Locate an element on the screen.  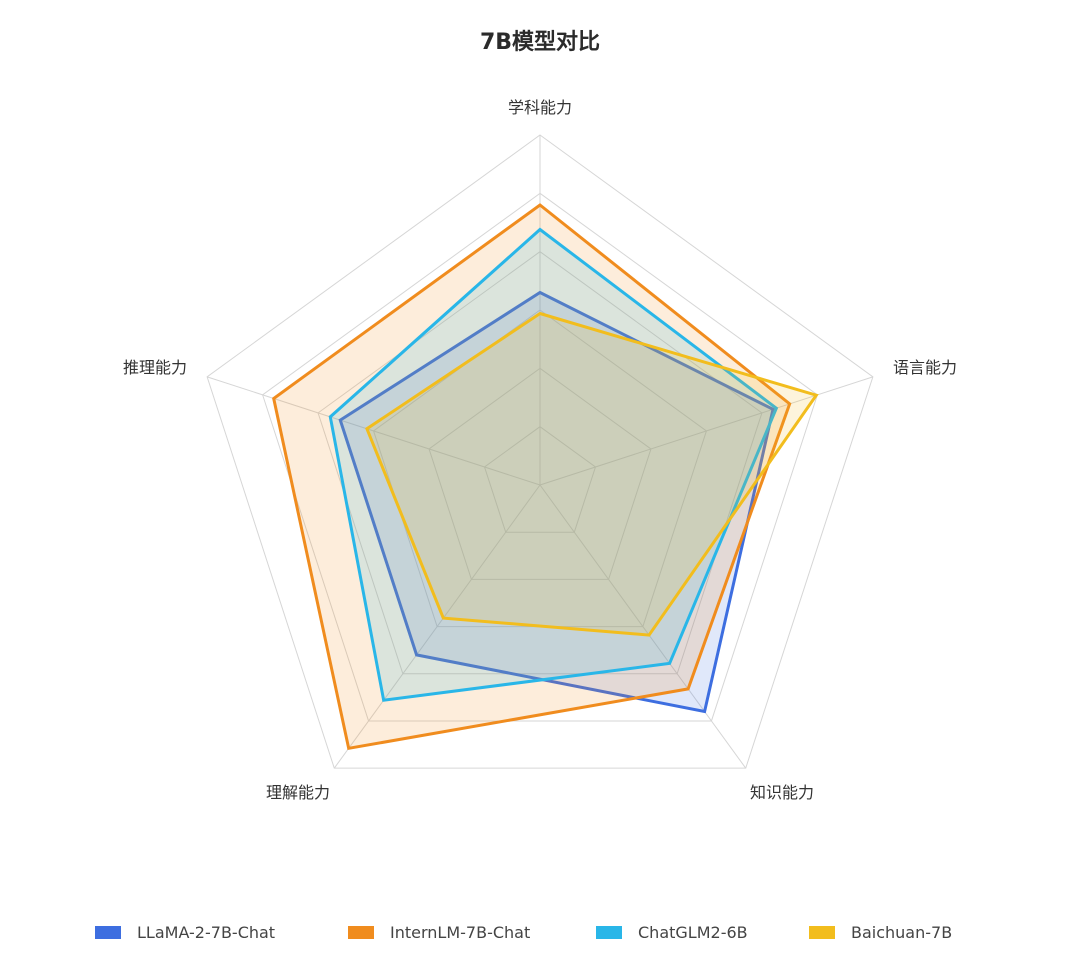
legend-item: LLaMA-2-7B-Chat is located at coordinates (185, 932).